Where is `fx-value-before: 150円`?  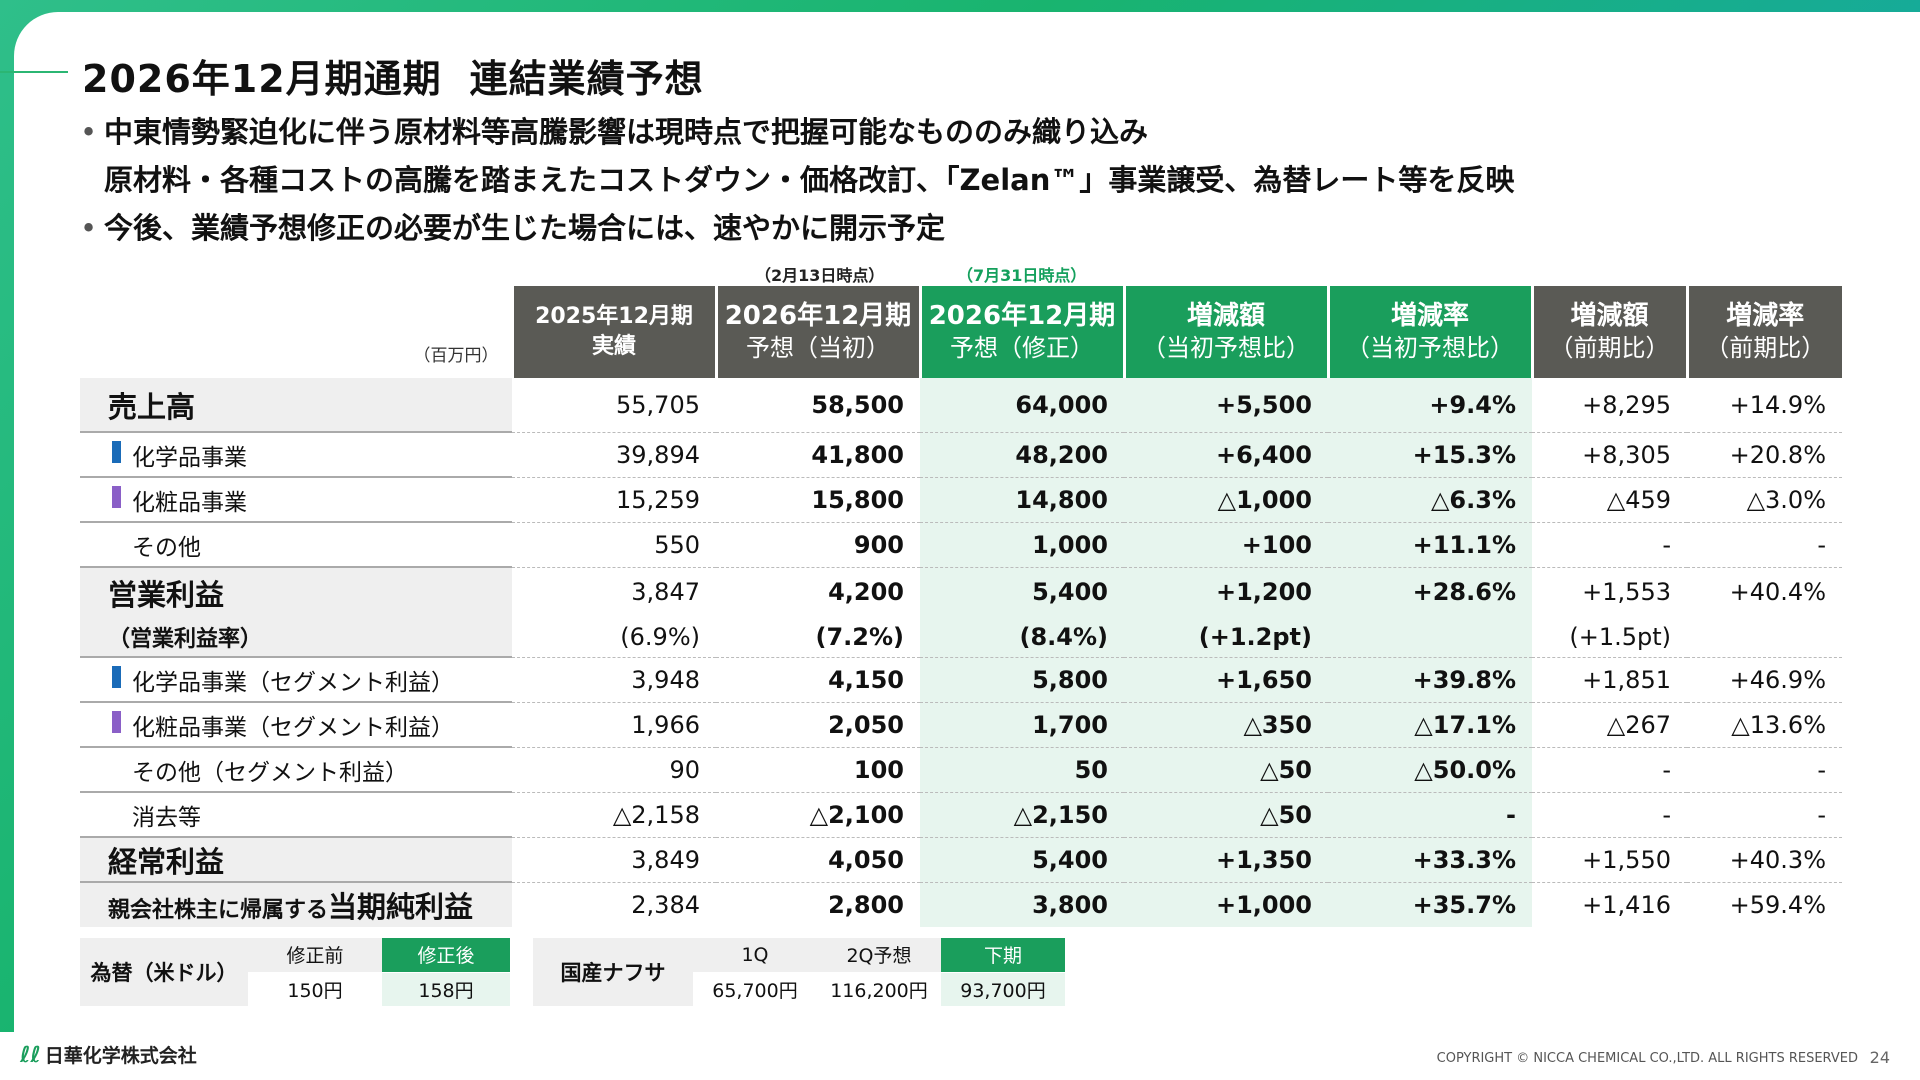
fx-value-before: 150円 is located at coordinates (315, 989).